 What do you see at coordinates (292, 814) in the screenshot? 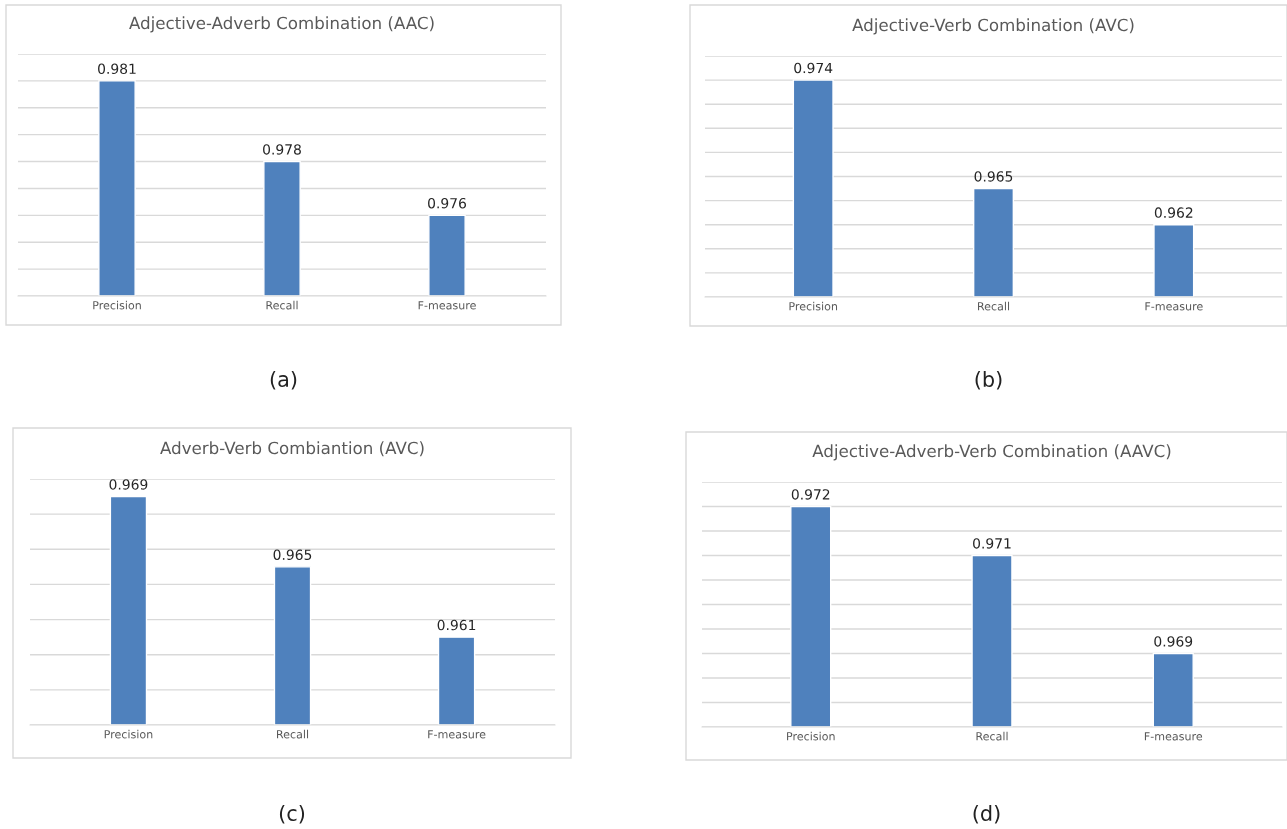
I see `text: (c)` at bounding box center [292, 814].